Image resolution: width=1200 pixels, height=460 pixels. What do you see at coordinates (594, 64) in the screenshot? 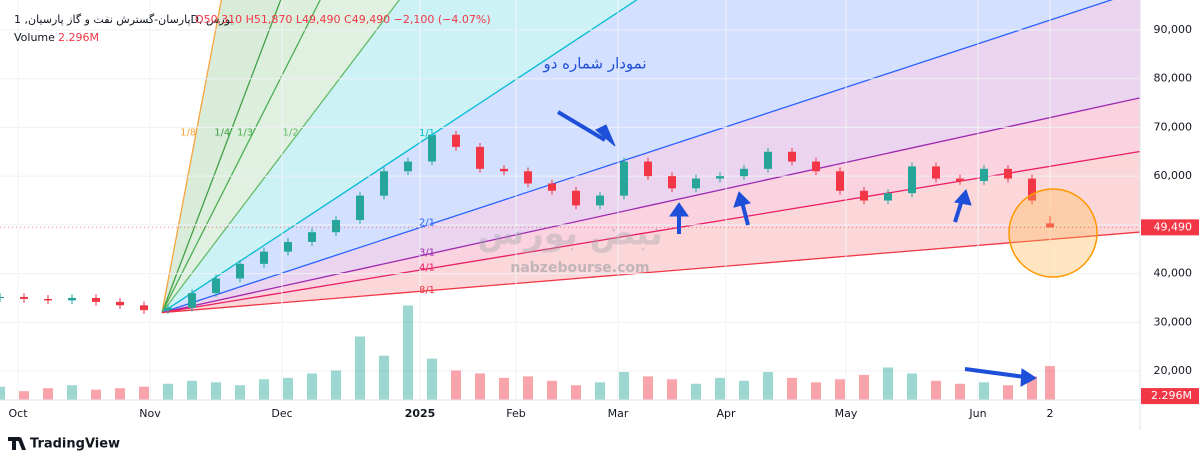
I see `annotation: نمودار شماره دو` at bounding box center [594, 64].